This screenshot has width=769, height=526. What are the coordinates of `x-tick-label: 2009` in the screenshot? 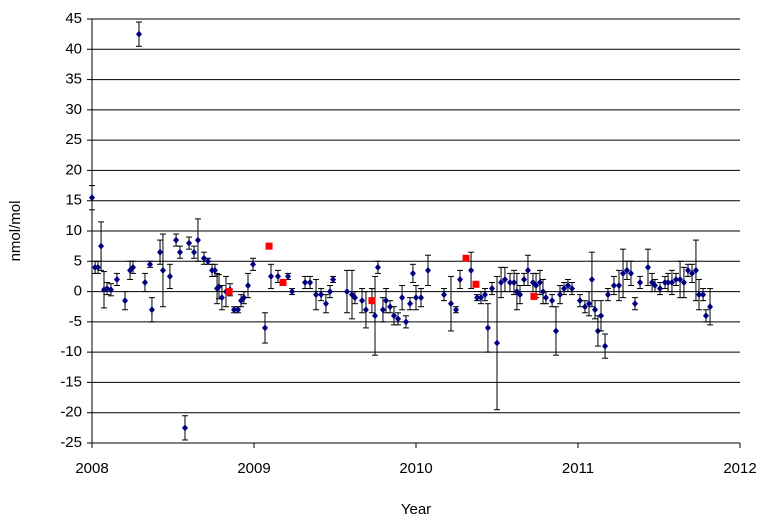 It's located at (253, 468).